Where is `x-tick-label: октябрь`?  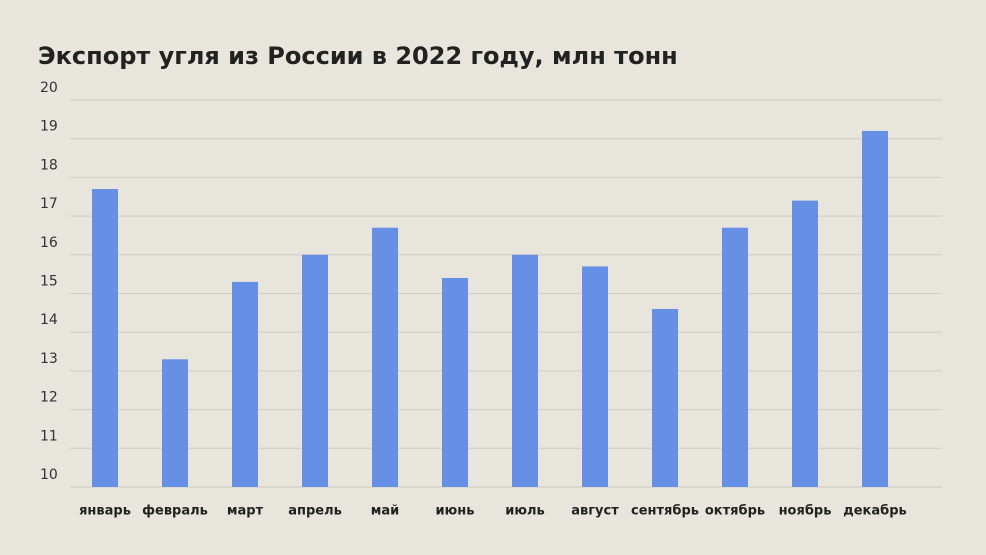
x-tick-label: октябрь is located at coordinates (735, 511).